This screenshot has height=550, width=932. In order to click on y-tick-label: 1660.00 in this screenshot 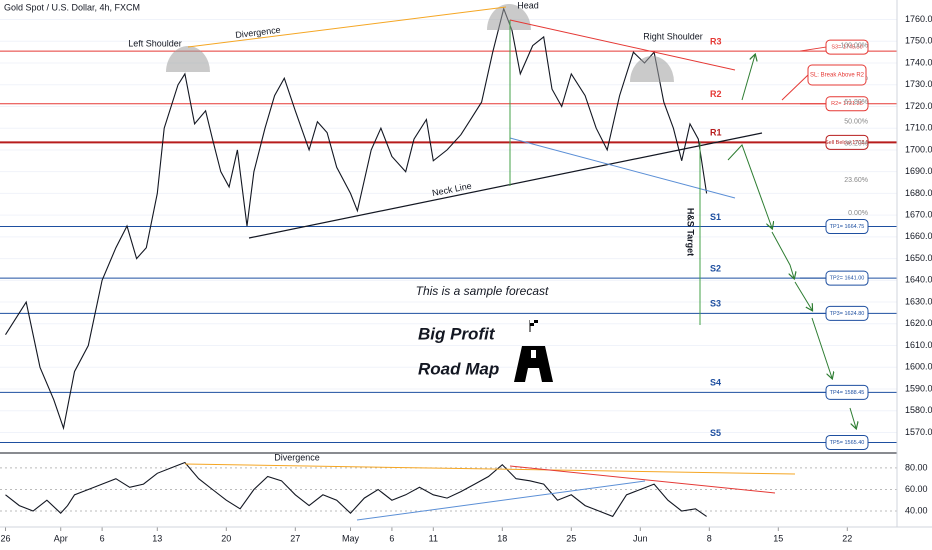, I will do `click(918, 236)`.